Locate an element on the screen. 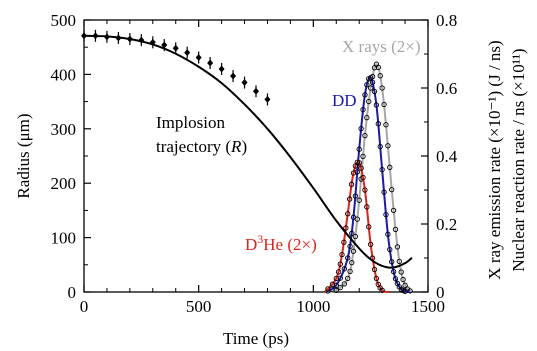 The height and width of the screenshot is (351, 537). y-axis-left-title: Radius (μm) is located at coordinates (23, 155).